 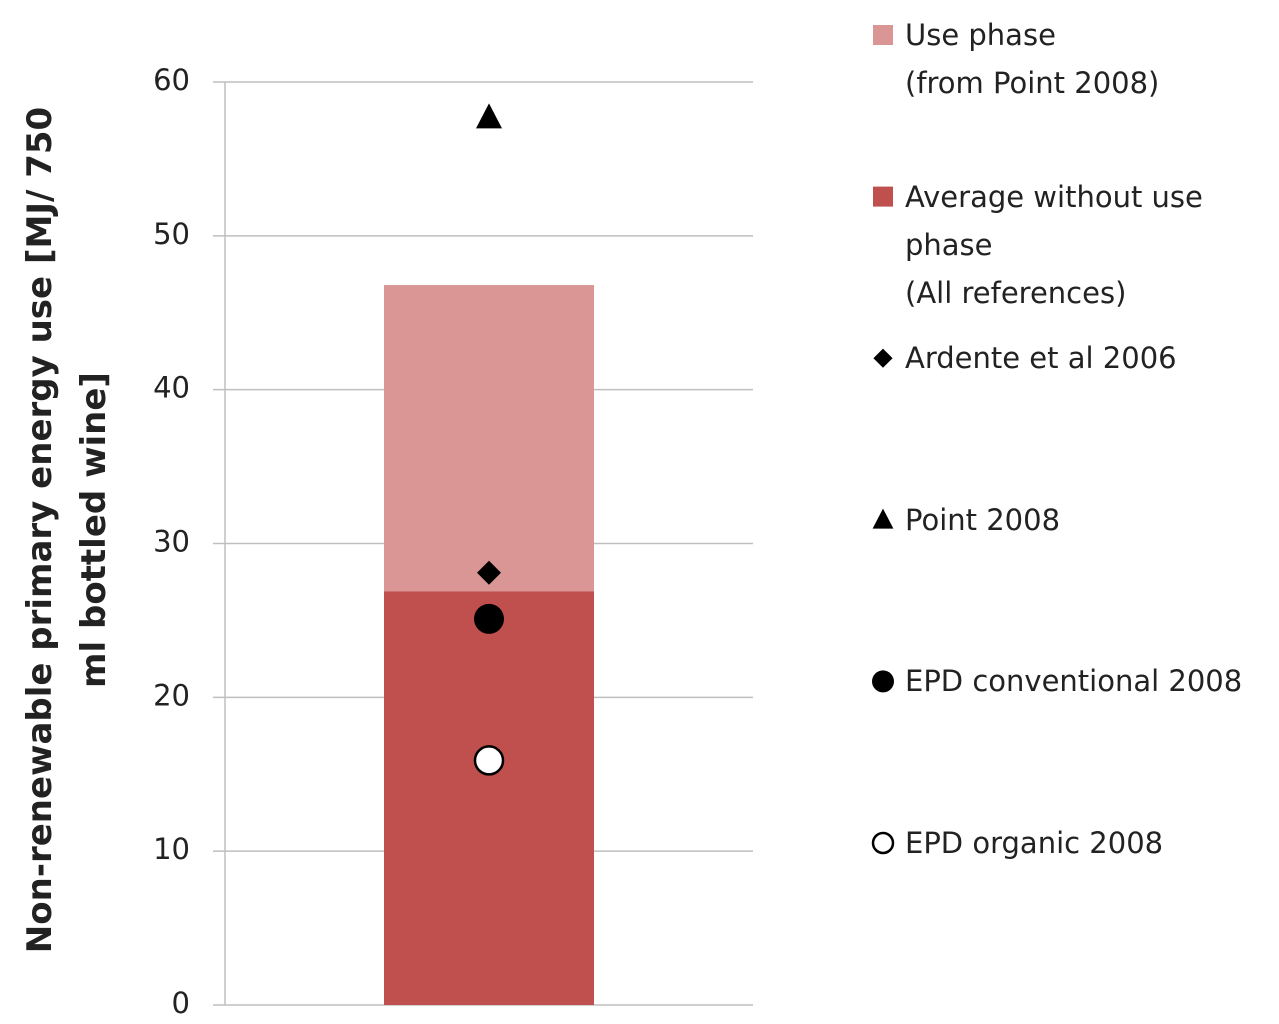 What do you see at coordinates (171, 849) in the screenshot?
I see `y-tick-label: 10` at bounding box center [171, 849].